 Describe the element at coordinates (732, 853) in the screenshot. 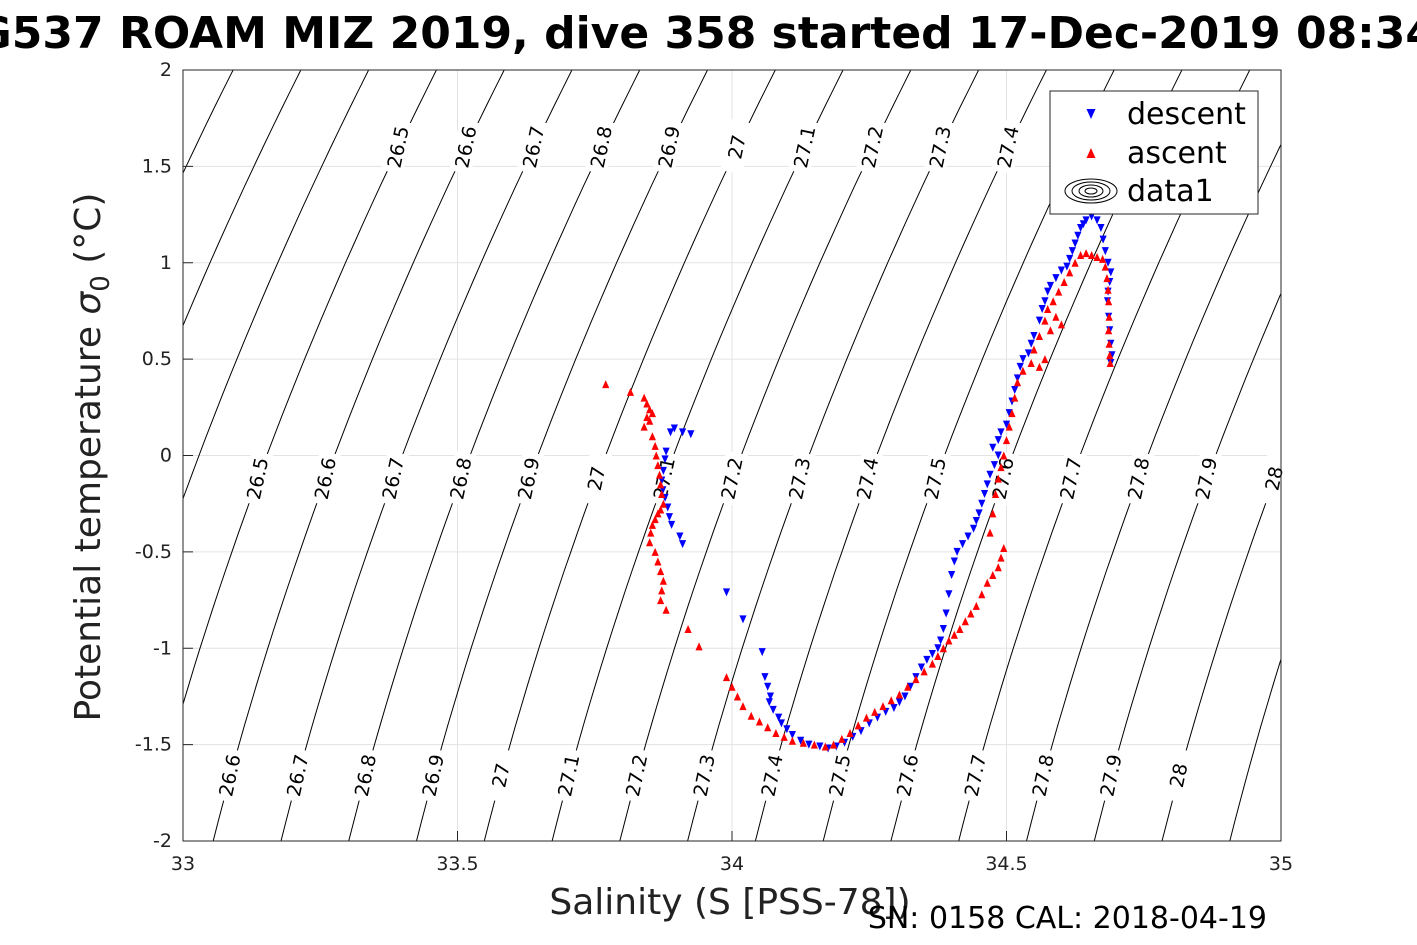

I see `x-axis-ticks: 33 33.5 34 34.5 35` at that location.